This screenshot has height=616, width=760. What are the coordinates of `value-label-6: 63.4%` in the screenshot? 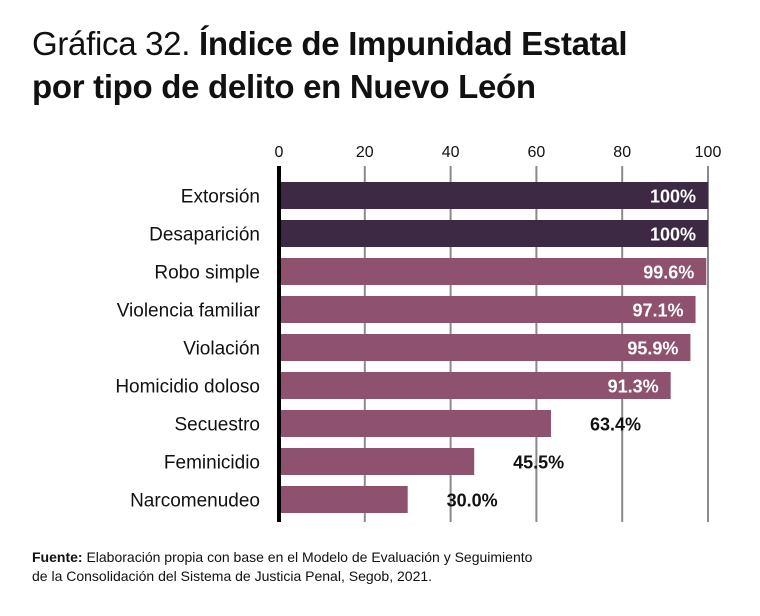 It's located at (615, 425).